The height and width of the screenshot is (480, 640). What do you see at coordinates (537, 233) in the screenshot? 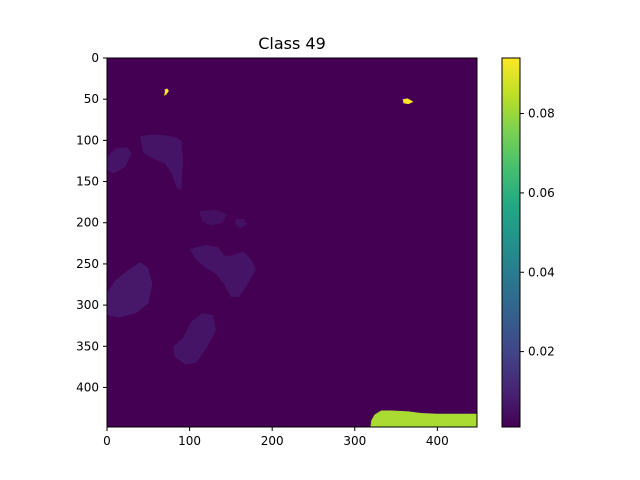
I see `colorbar-ticks: 0.02 0.04 0.06 0.08` at bounding box center [537, 233].